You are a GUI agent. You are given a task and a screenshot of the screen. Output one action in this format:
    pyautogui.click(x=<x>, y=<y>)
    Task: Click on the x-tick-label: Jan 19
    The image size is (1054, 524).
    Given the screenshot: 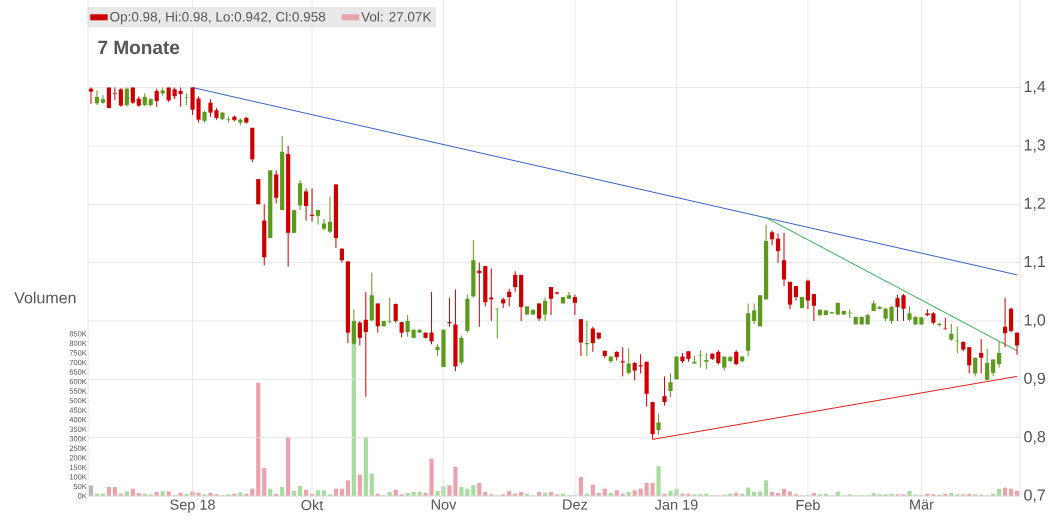 What is the action you would take?
    pyautogui.click(x=676, y=504)
    